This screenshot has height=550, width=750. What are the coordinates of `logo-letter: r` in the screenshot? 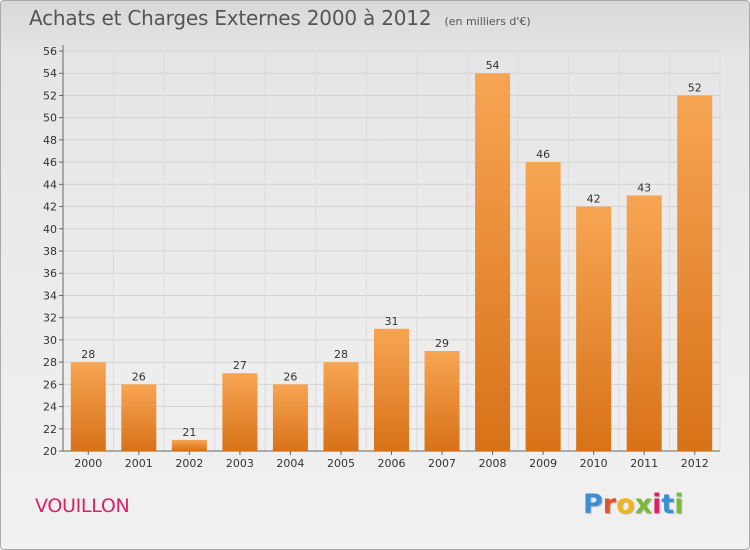 It's located at (609, 504).